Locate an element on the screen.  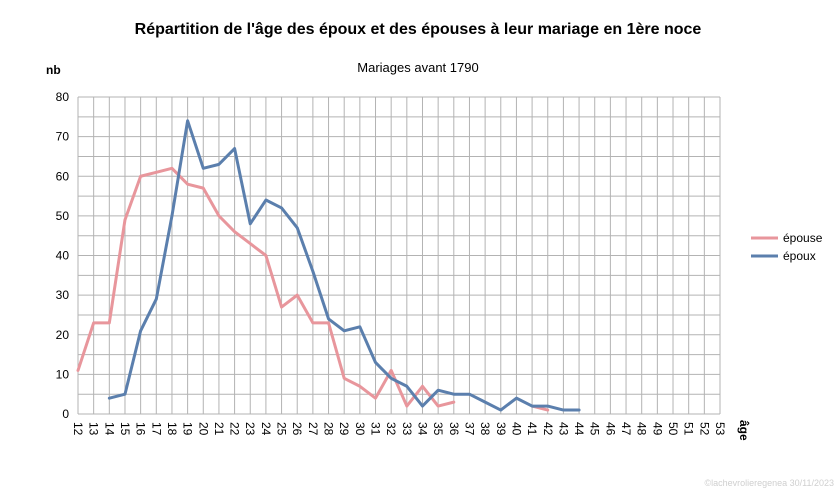
x-tick-label: 23 is located at coordinates (250, 429).